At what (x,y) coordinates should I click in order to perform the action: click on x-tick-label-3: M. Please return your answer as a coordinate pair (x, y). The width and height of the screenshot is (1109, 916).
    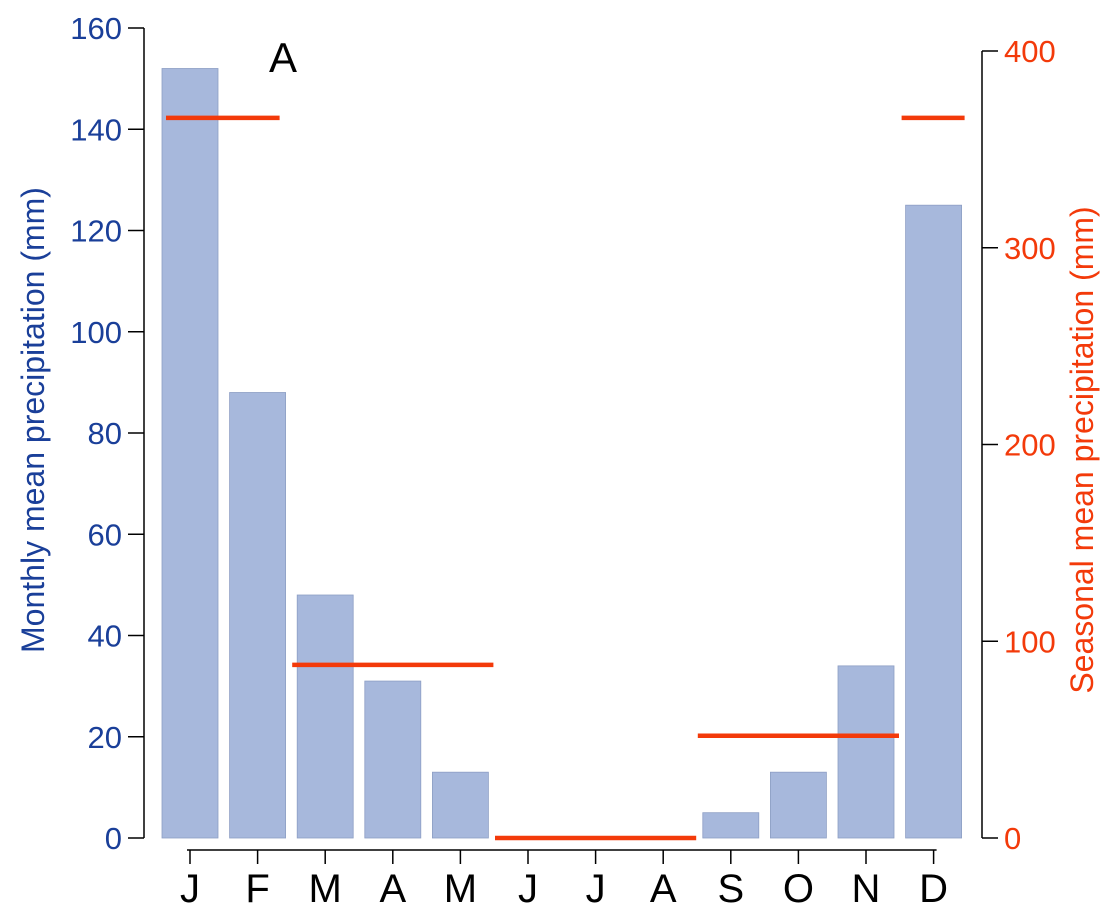
    Looking at the image, I should click on (325, 889).